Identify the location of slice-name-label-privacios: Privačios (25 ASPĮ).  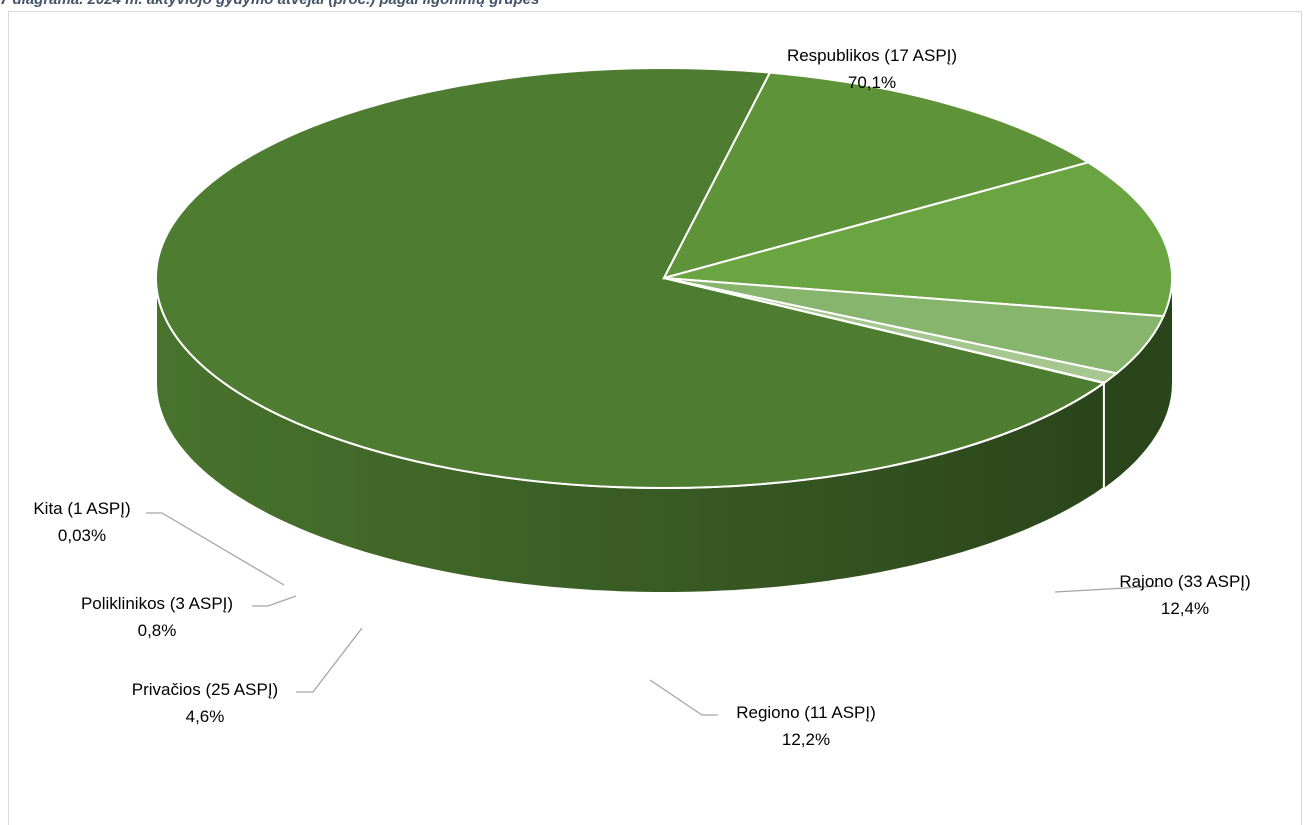
(205, 689).